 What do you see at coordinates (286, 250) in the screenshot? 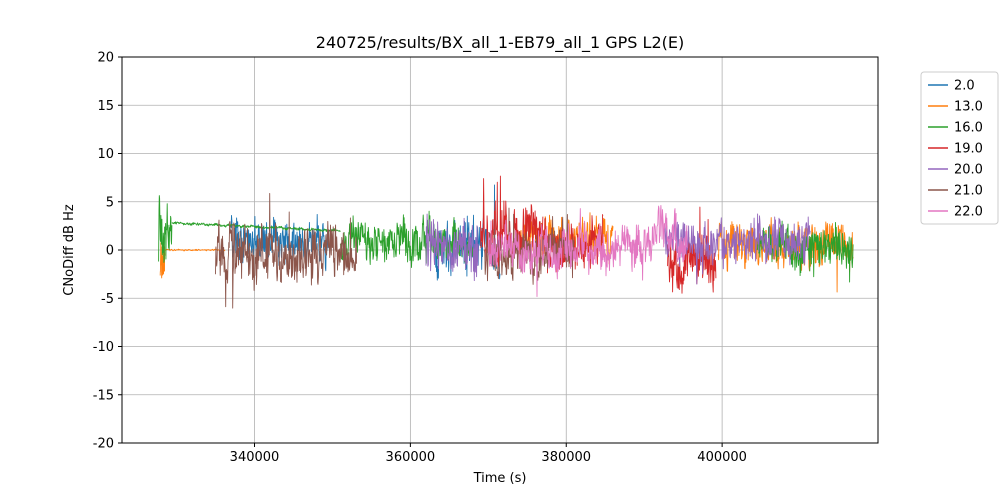
I see `series-line-21.0` at bounding box center [286, 250].